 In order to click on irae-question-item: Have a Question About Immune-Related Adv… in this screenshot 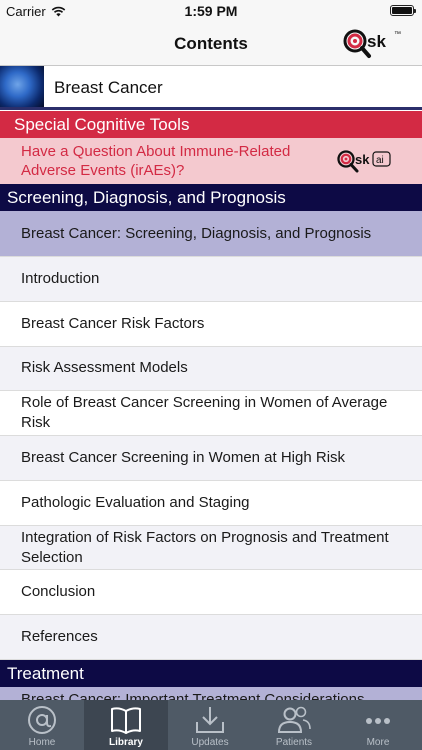, I will do `click(211, 161)`.